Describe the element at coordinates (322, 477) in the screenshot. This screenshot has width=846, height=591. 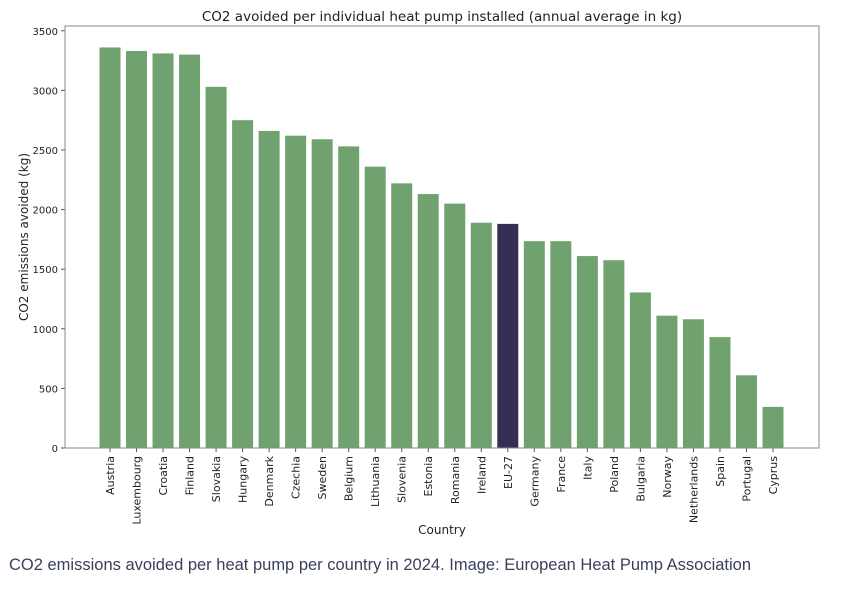
I see `x-tick-label: Sweden` at that location.